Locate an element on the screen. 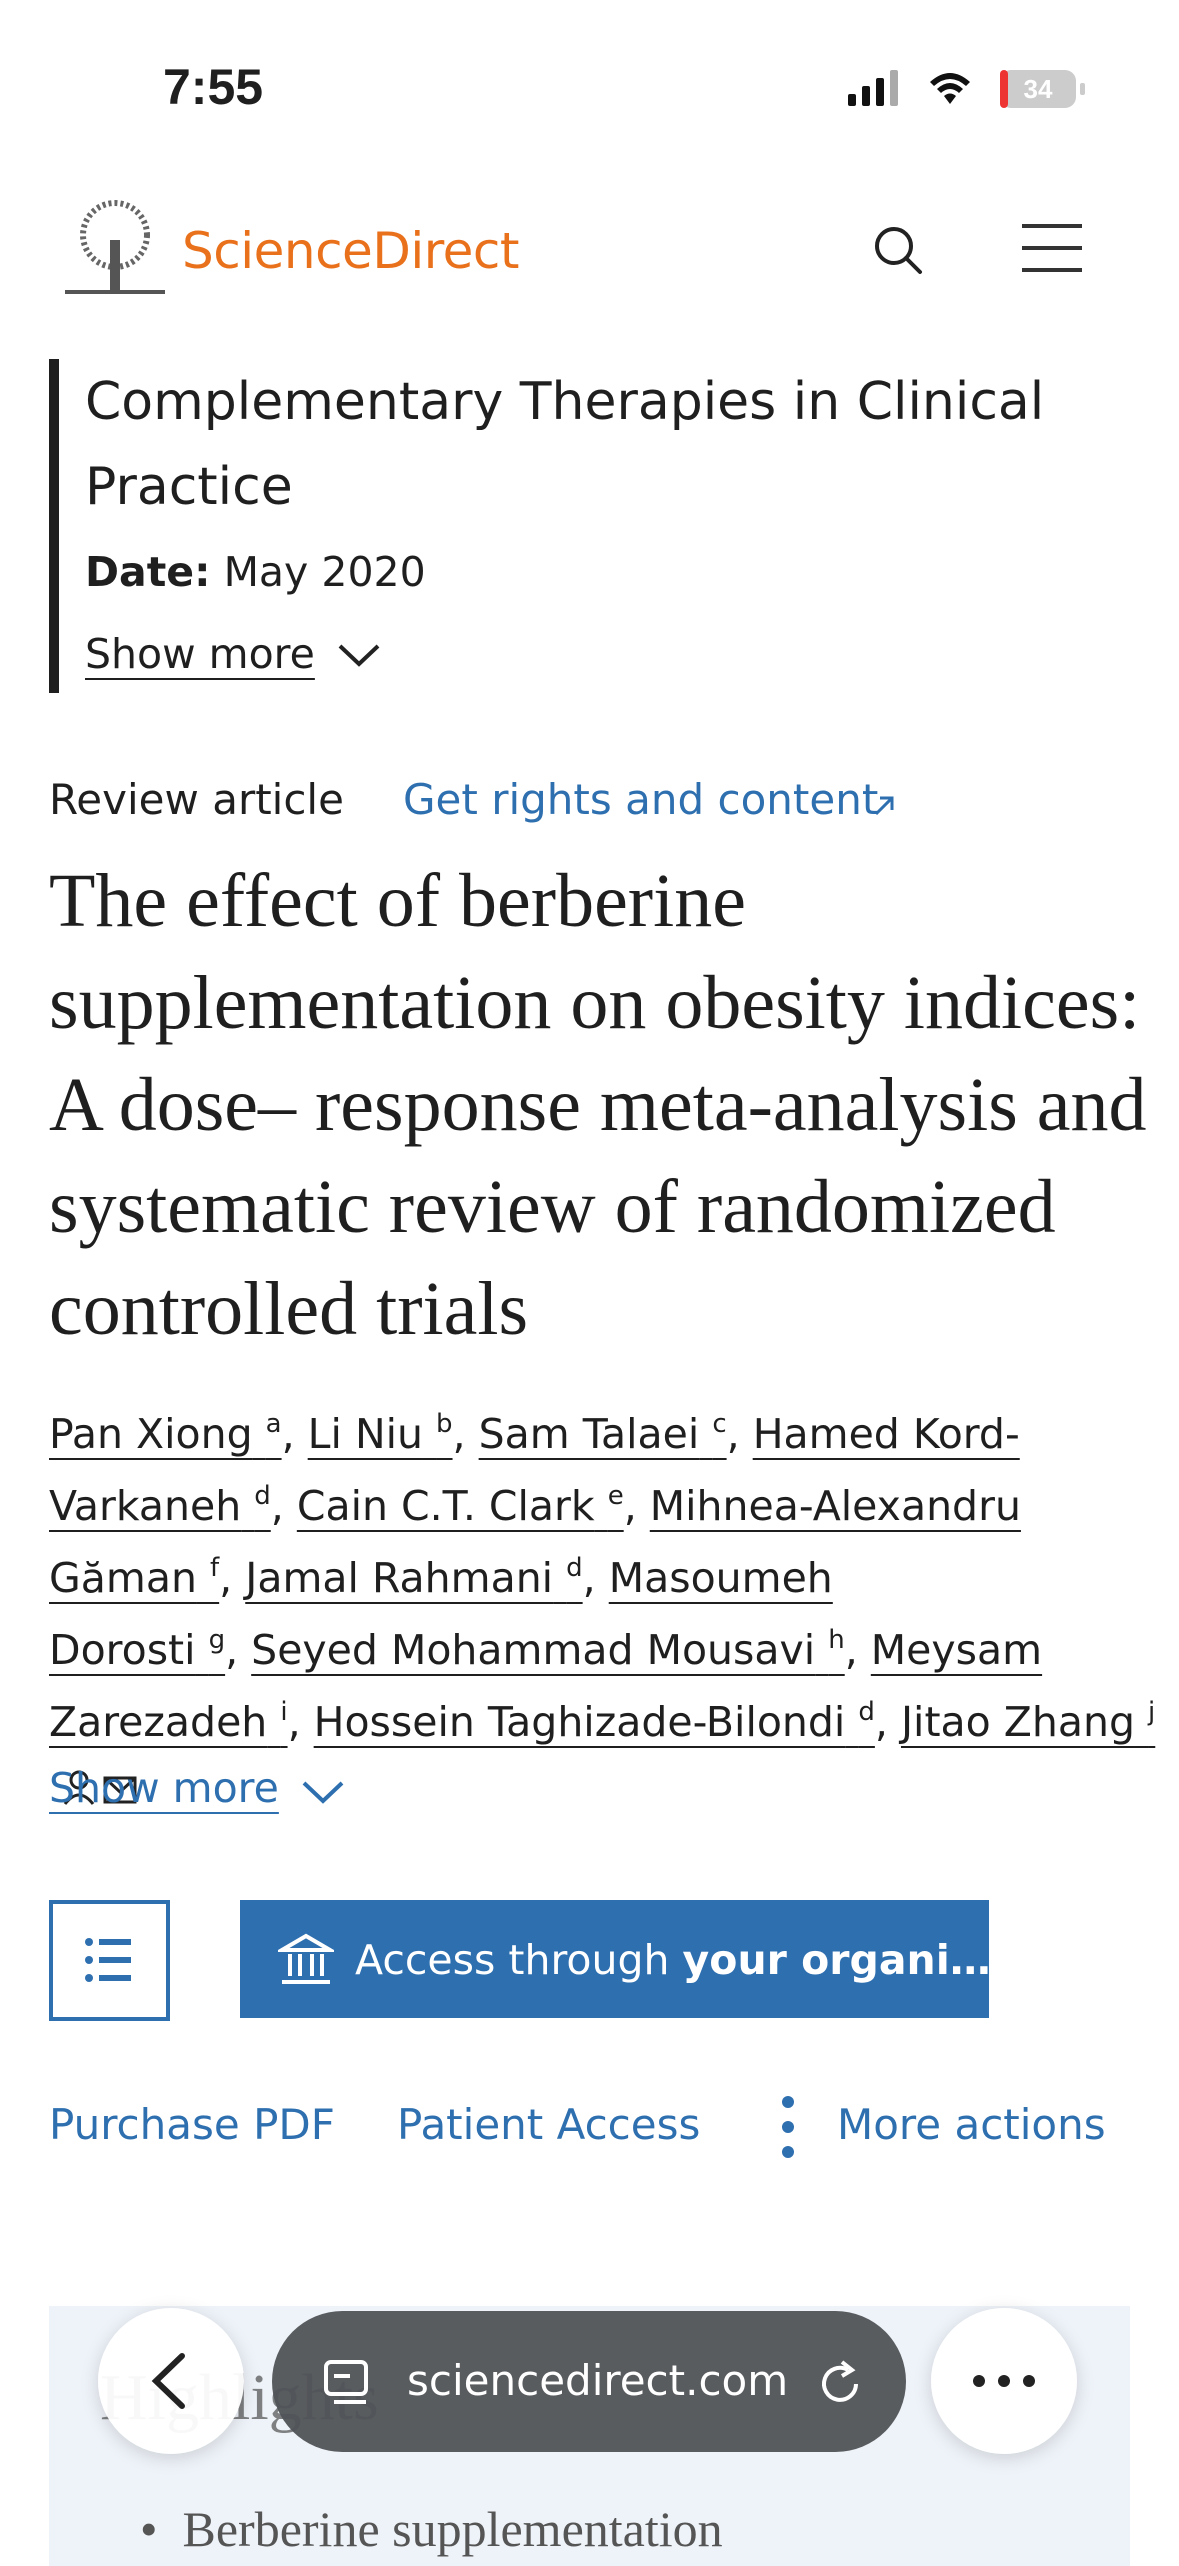 This screenshot has height=2566, width=1179. author-name: Mihnea-Alexandru Găman is located at coordinates (535, 1542).